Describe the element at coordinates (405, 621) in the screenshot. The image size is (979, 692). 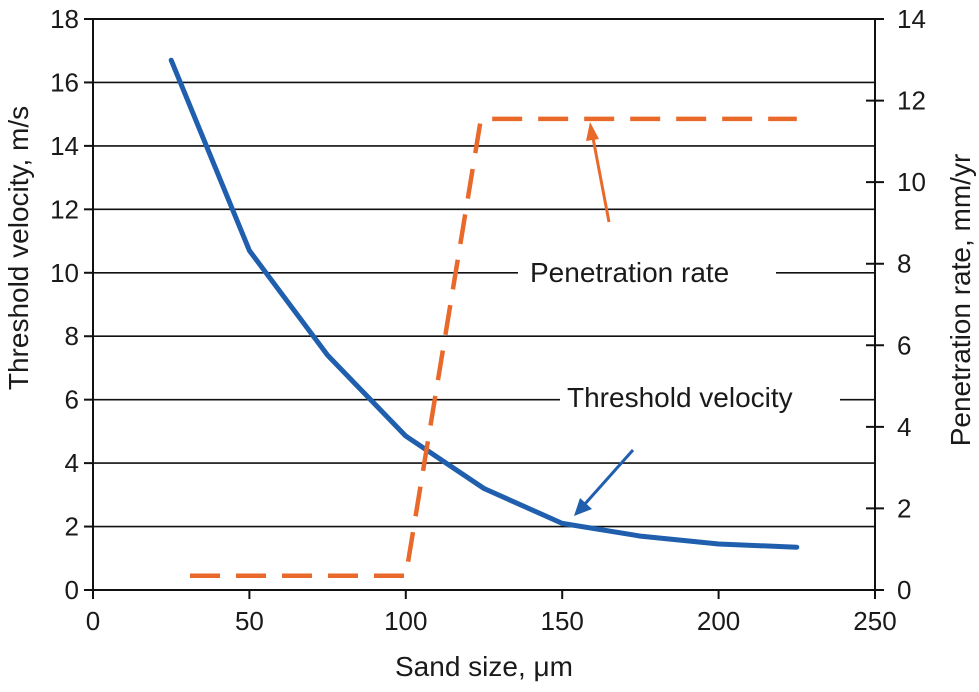
I see `x-tick-label: 100` at that location.